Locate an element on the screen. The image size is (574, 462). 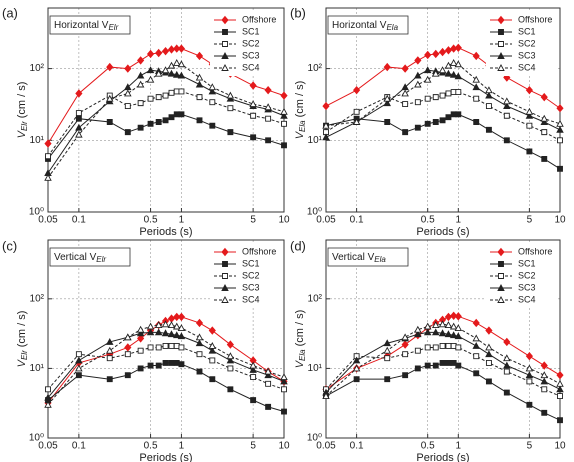
y-tick-label: 10² is located at coordinates (37, 68).